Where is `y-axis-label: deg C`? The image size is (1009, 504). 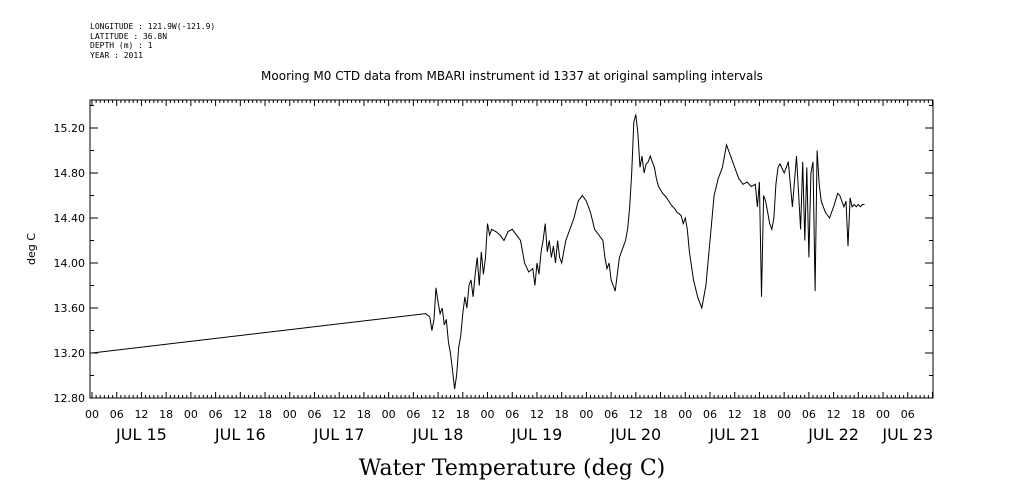
y-axis-label: deg C is located at coordinates (31, 249).